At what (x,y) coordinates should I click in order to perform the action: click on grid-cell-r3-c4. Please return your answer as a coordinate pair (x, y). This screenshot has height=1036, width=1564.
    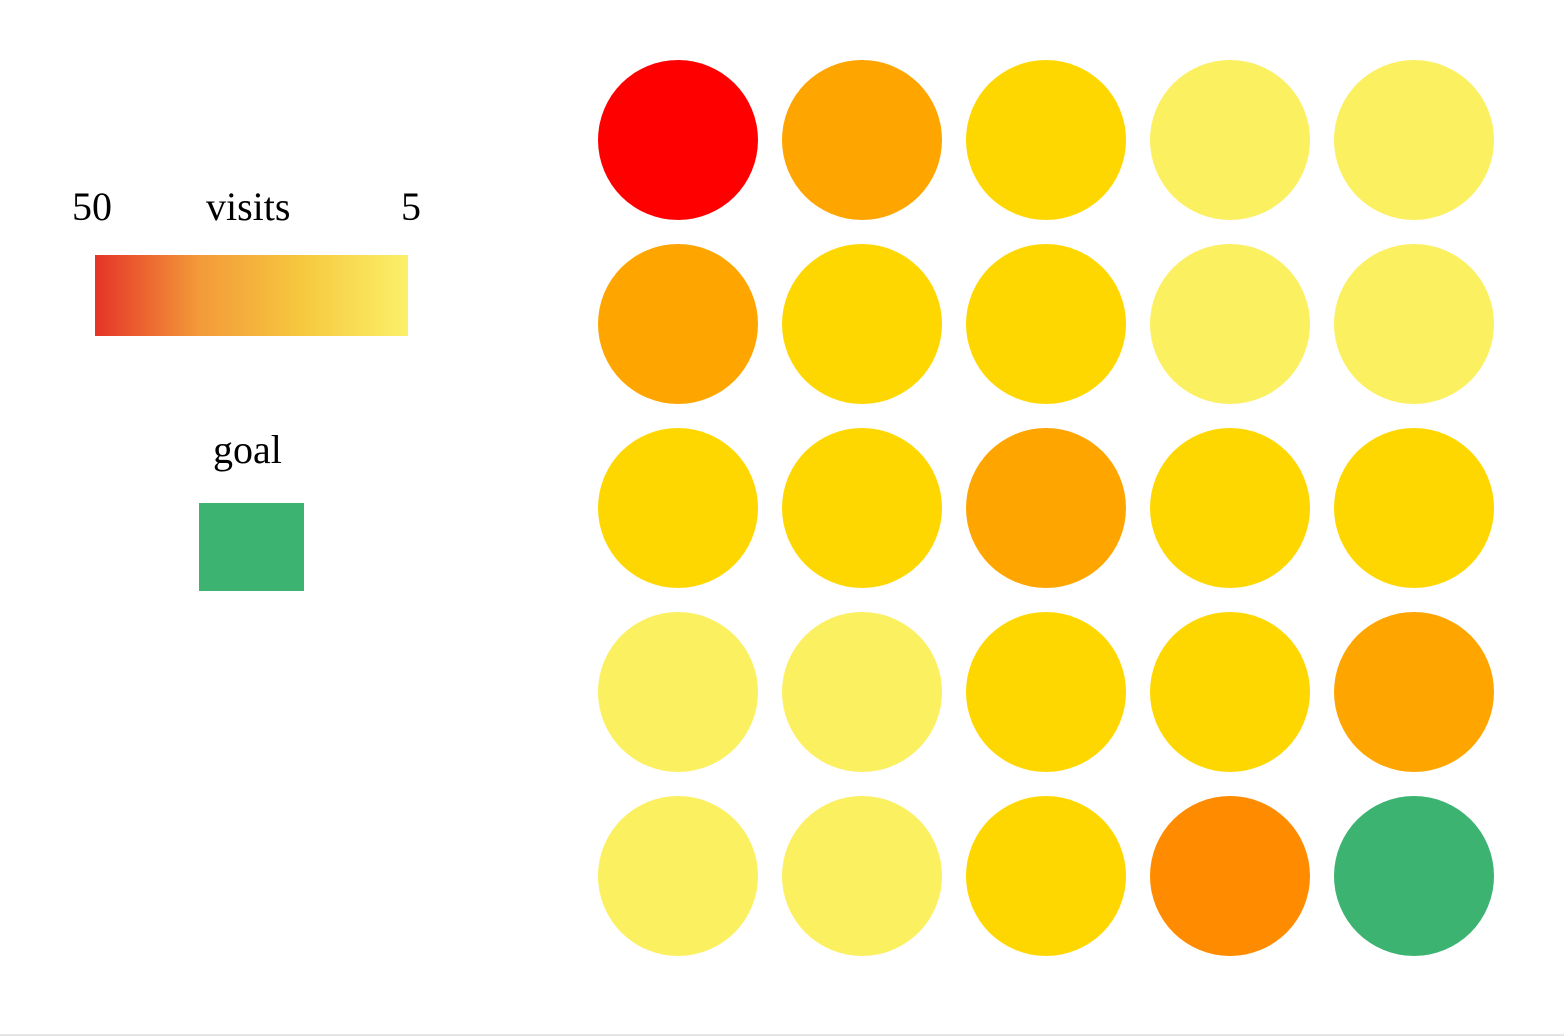
    Looking at the image, I should click on (1230, 508).